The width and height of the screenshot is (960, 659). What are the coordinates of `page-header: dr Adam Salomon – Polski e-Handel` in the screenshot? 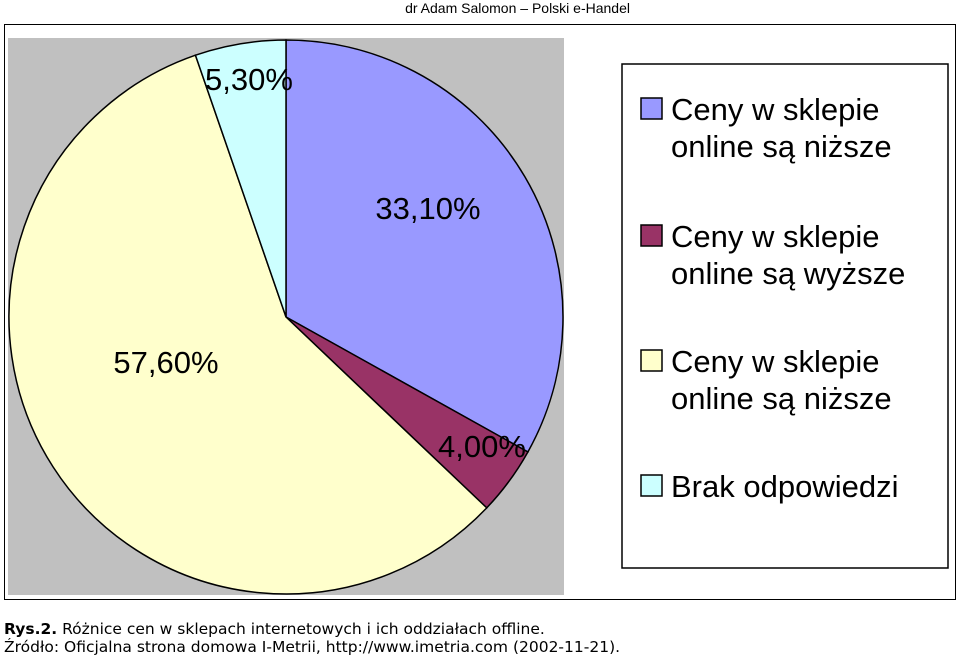 It's located at (517, 8).